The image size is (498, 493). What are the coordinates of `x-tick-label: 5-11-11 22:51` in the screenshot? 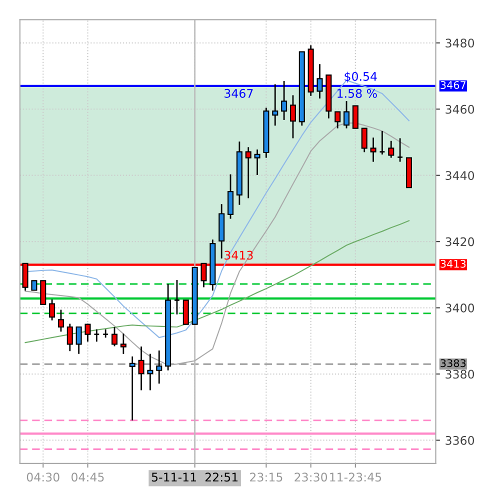 It's located at (195, 477).